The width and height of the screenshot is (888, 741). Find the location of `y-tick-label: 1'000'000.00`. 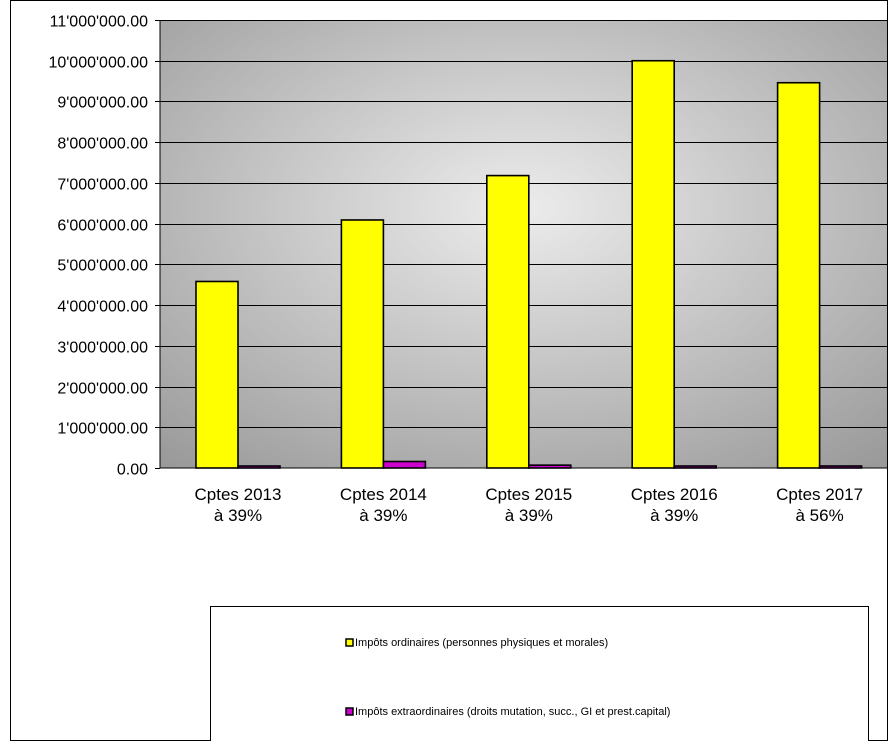

y-tick-label: 1'000'000.00 is located at coordinates (102, 429).